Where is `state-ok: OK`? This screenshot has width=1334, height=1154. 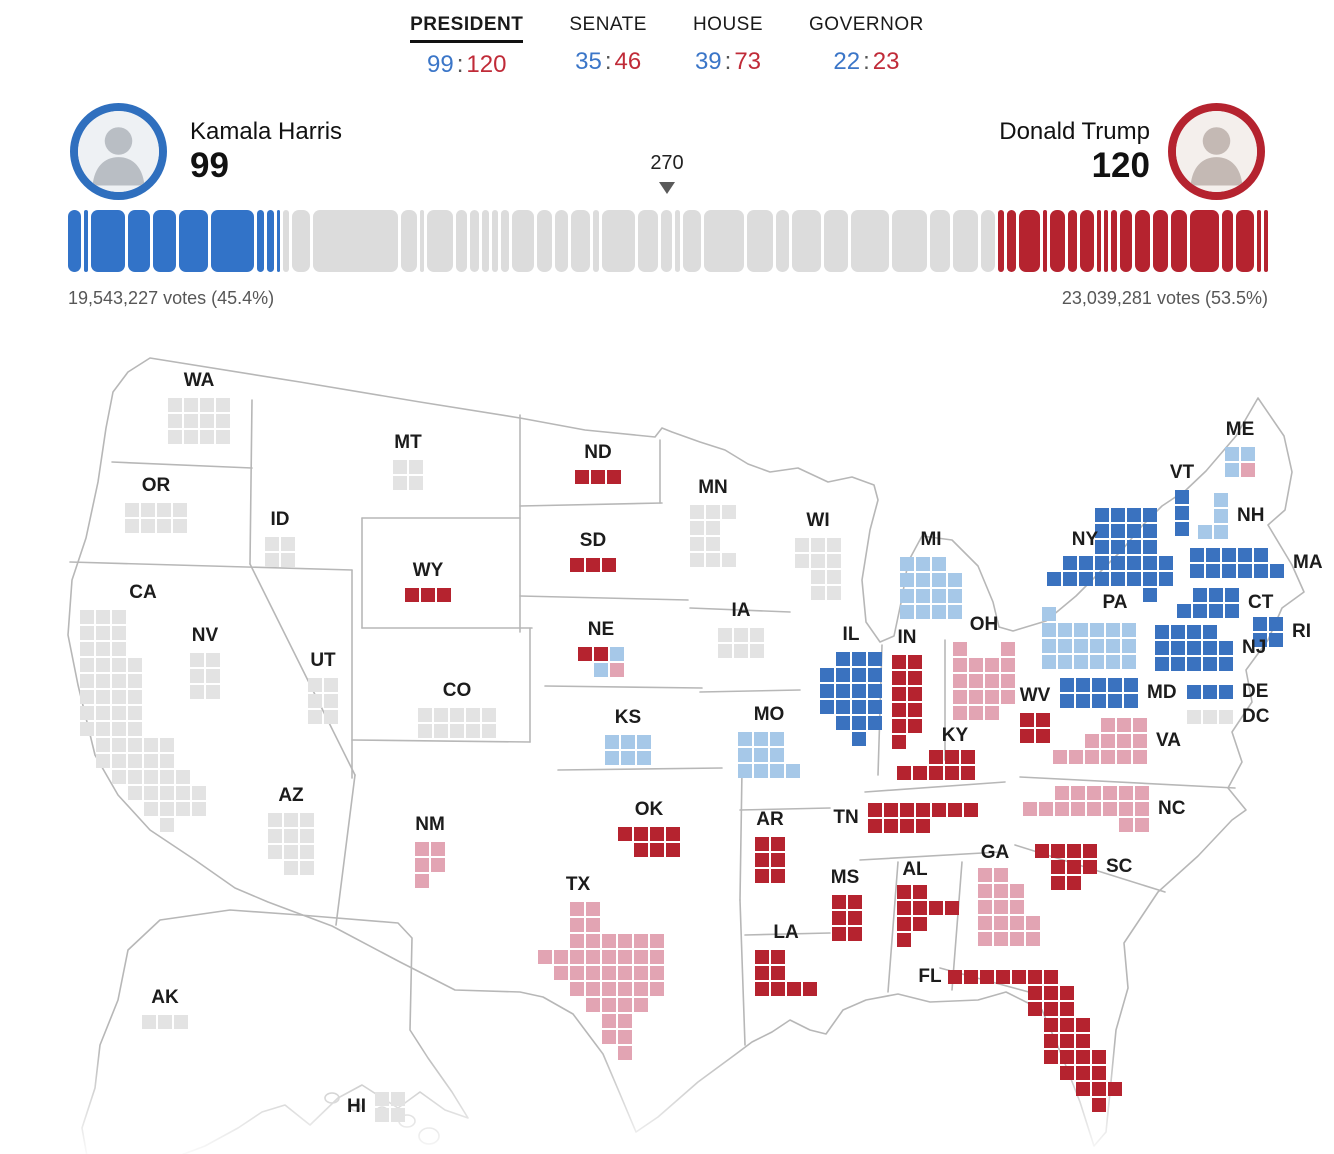 state-ok: OK is located at coordinates (649, 828).